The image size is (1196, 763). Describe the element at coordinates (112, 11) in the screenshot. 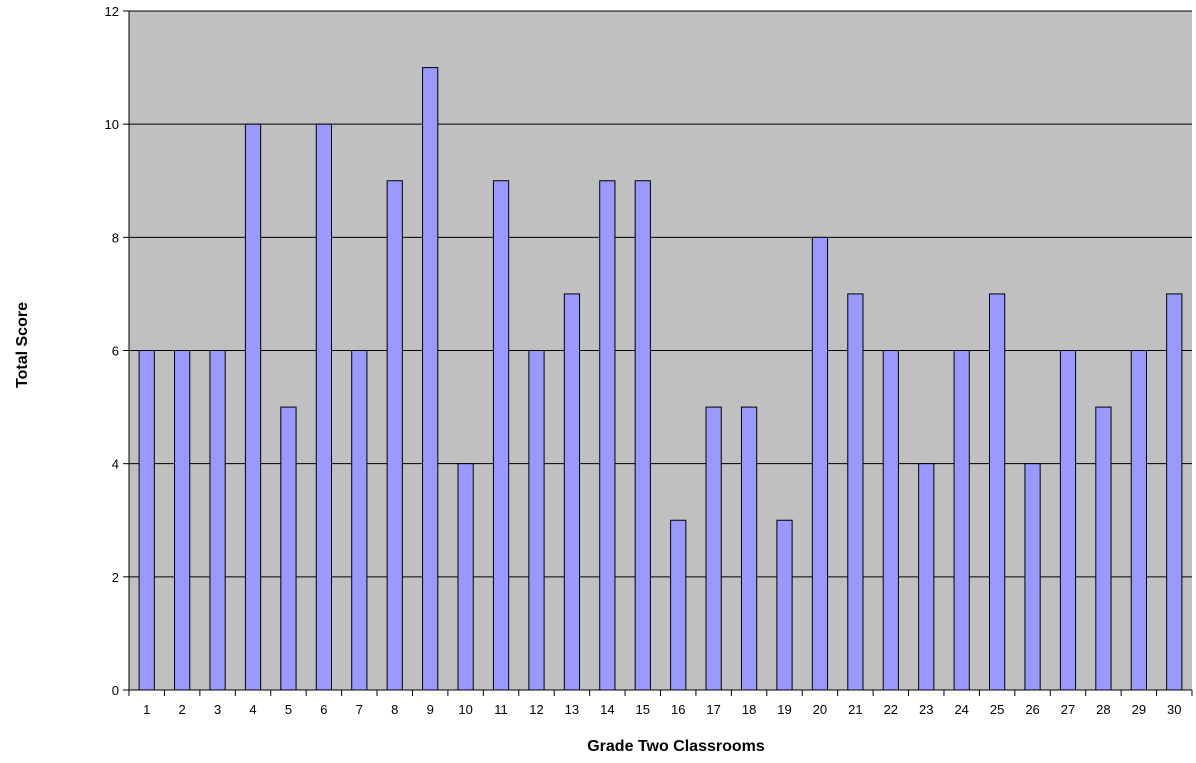

I see `y-tick-label: 12` at that location.